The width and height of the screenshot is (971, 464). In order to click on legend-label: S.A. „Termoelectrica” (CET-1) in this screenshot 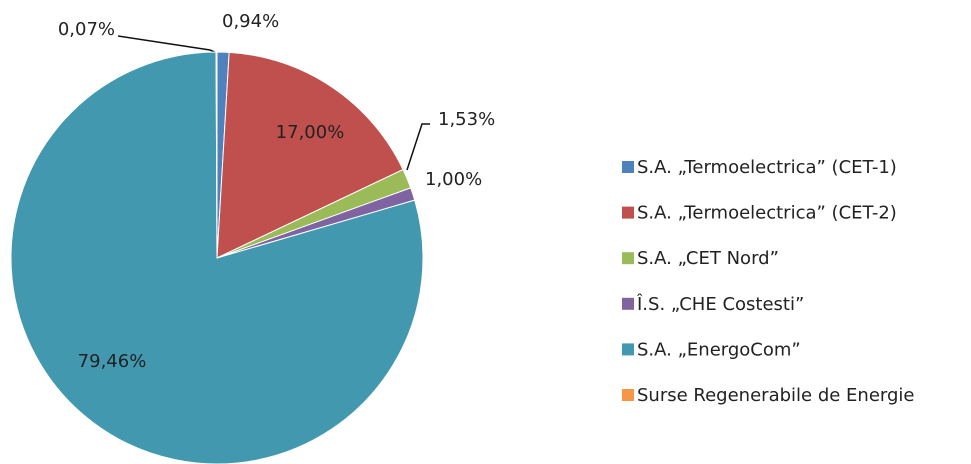, I will do `click(767, 167)`.